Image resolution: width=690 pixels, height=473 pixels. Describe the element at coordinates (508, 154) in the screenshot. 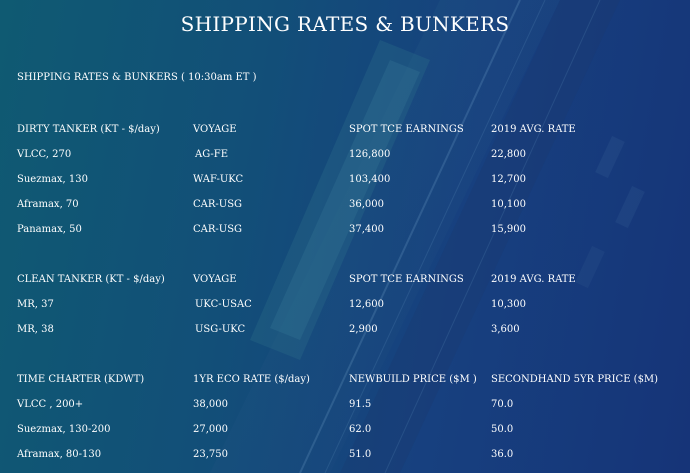

I see `table-cell: 22,800` at that location.